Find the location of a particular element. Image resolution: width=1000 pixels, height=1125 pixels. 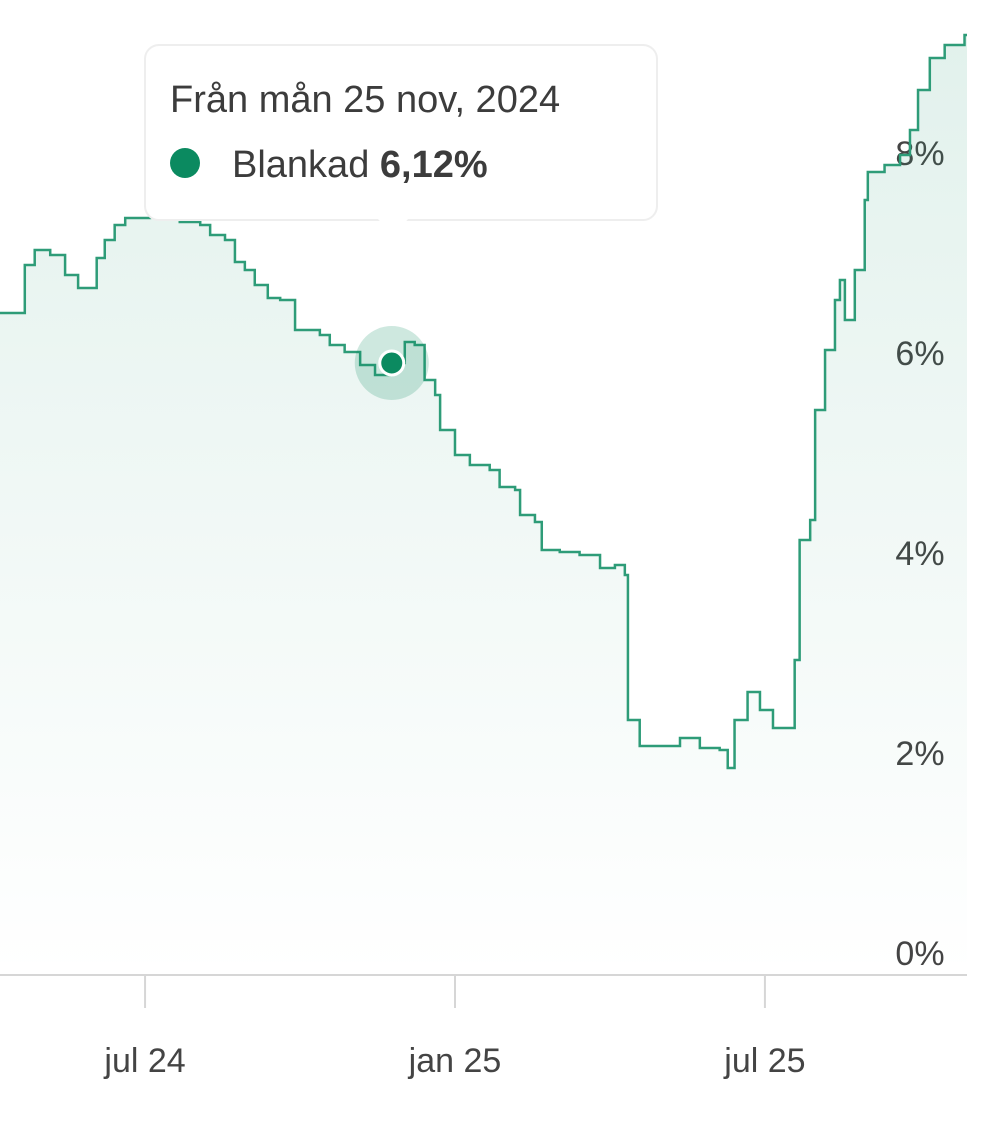

tooltip-marker is located at coordinates (185, 163).